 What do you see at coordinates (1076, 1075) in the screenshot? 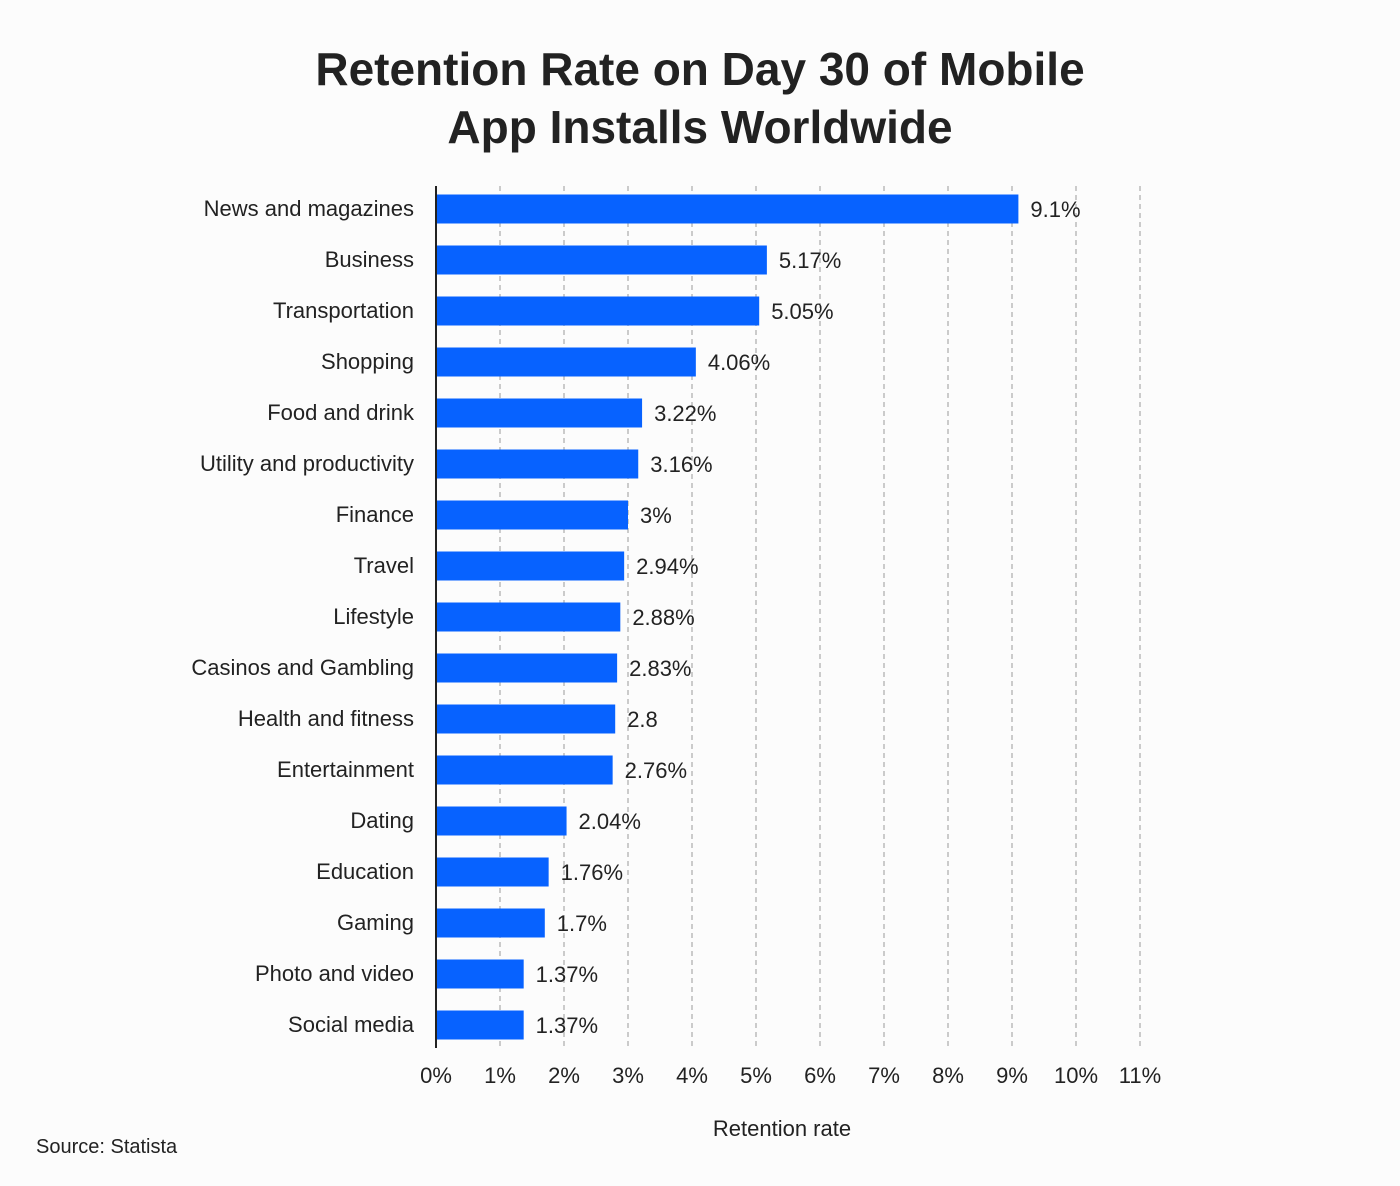
I see `x-tick-label: 10%` at bounding box center [1076, 1075].